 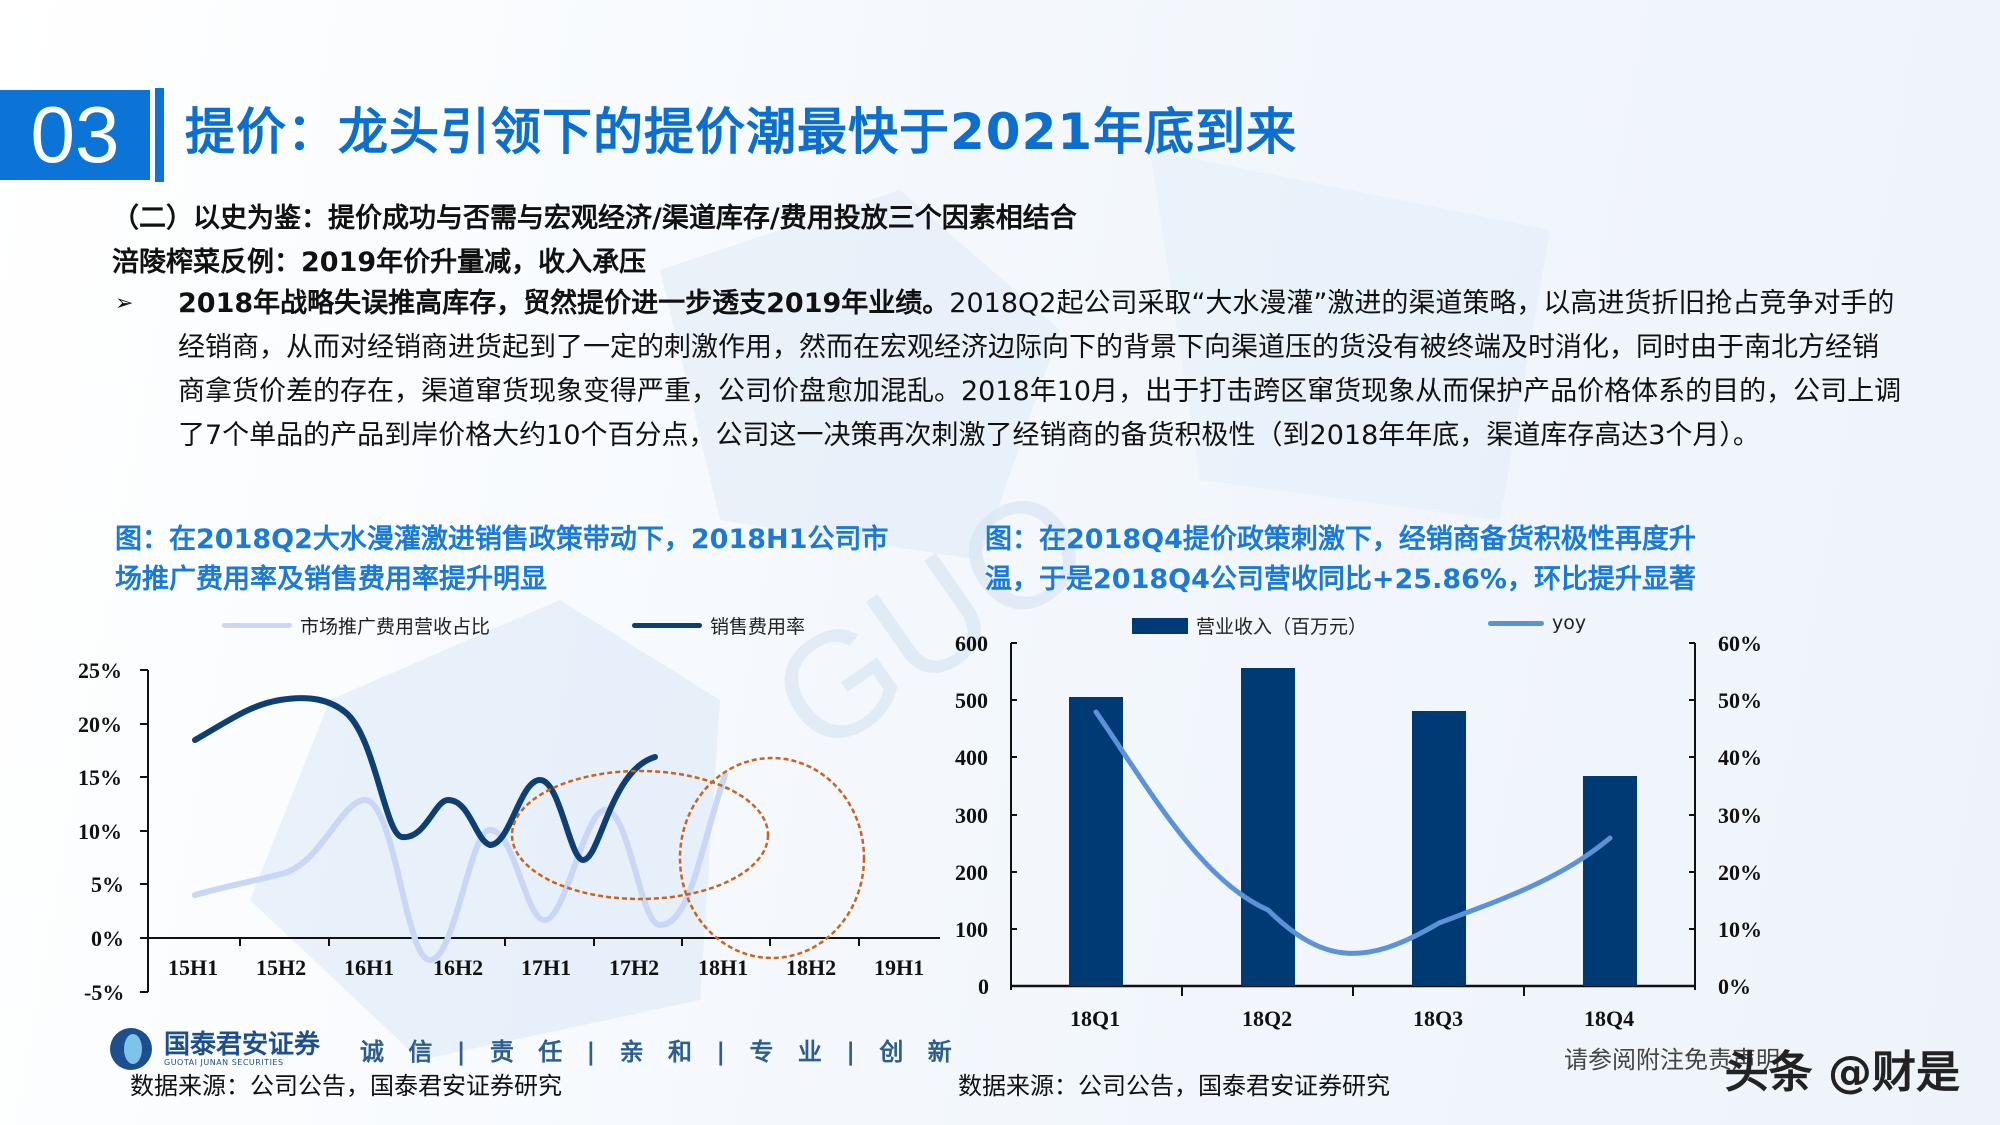 What do you see at coordinates (1740, 815) in the screenshot?
I see `y-tick-right: 30%` at bounding box center [1740, 815].